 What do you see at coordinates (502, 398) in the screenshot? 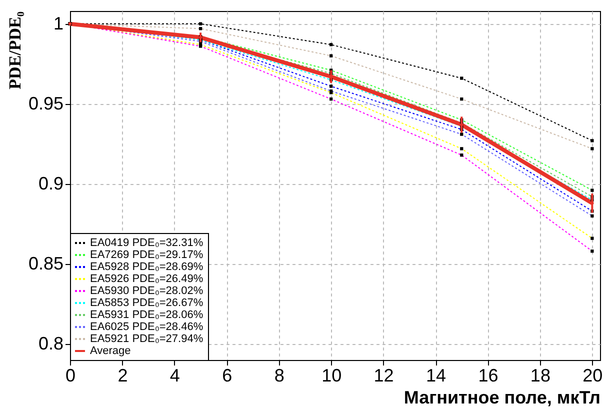
I see `x-axis-title: Магнитное поле, мкТл` at bounding box center [502, 398].